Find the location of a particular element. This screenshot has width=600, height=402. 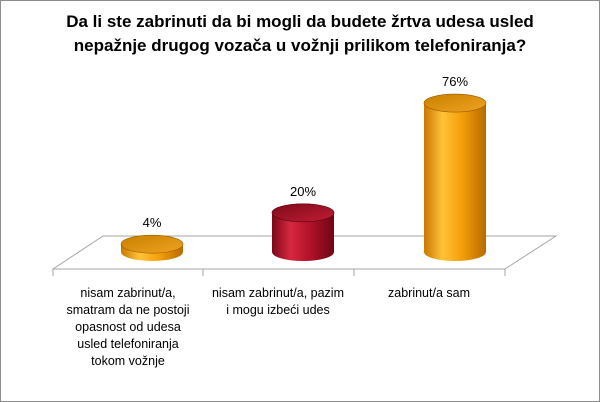

data-label-2: 20% is located at coordinates (303, 191).